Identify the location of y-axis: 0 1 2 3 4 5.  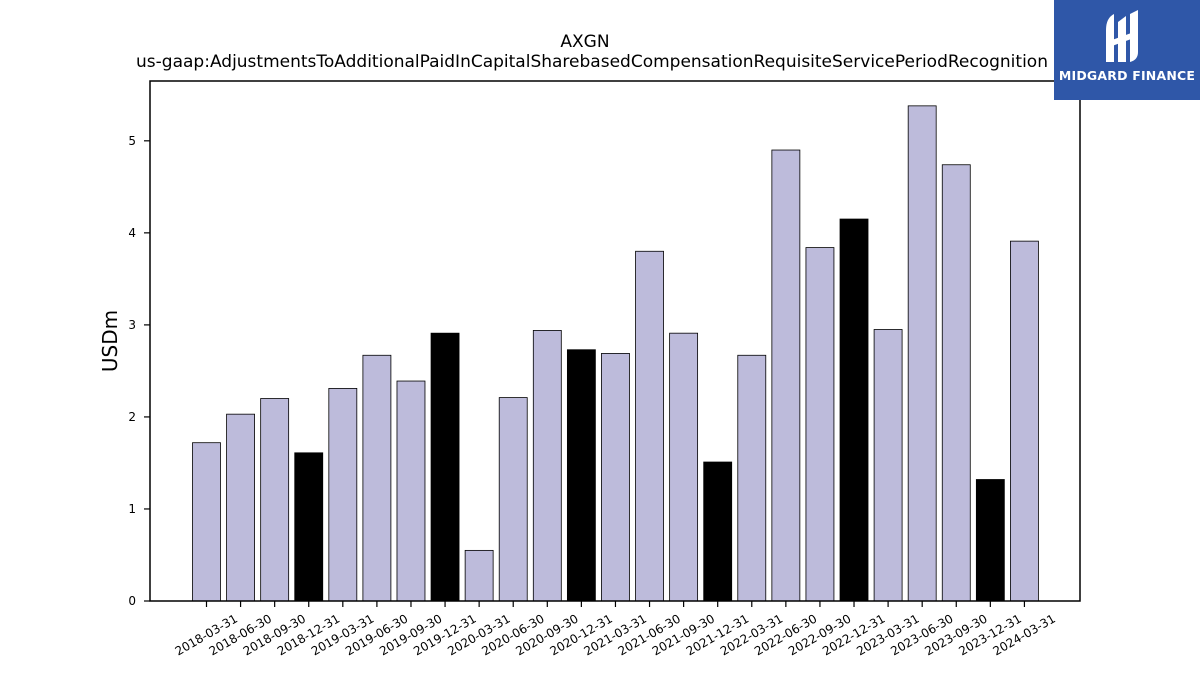
(139, 371).